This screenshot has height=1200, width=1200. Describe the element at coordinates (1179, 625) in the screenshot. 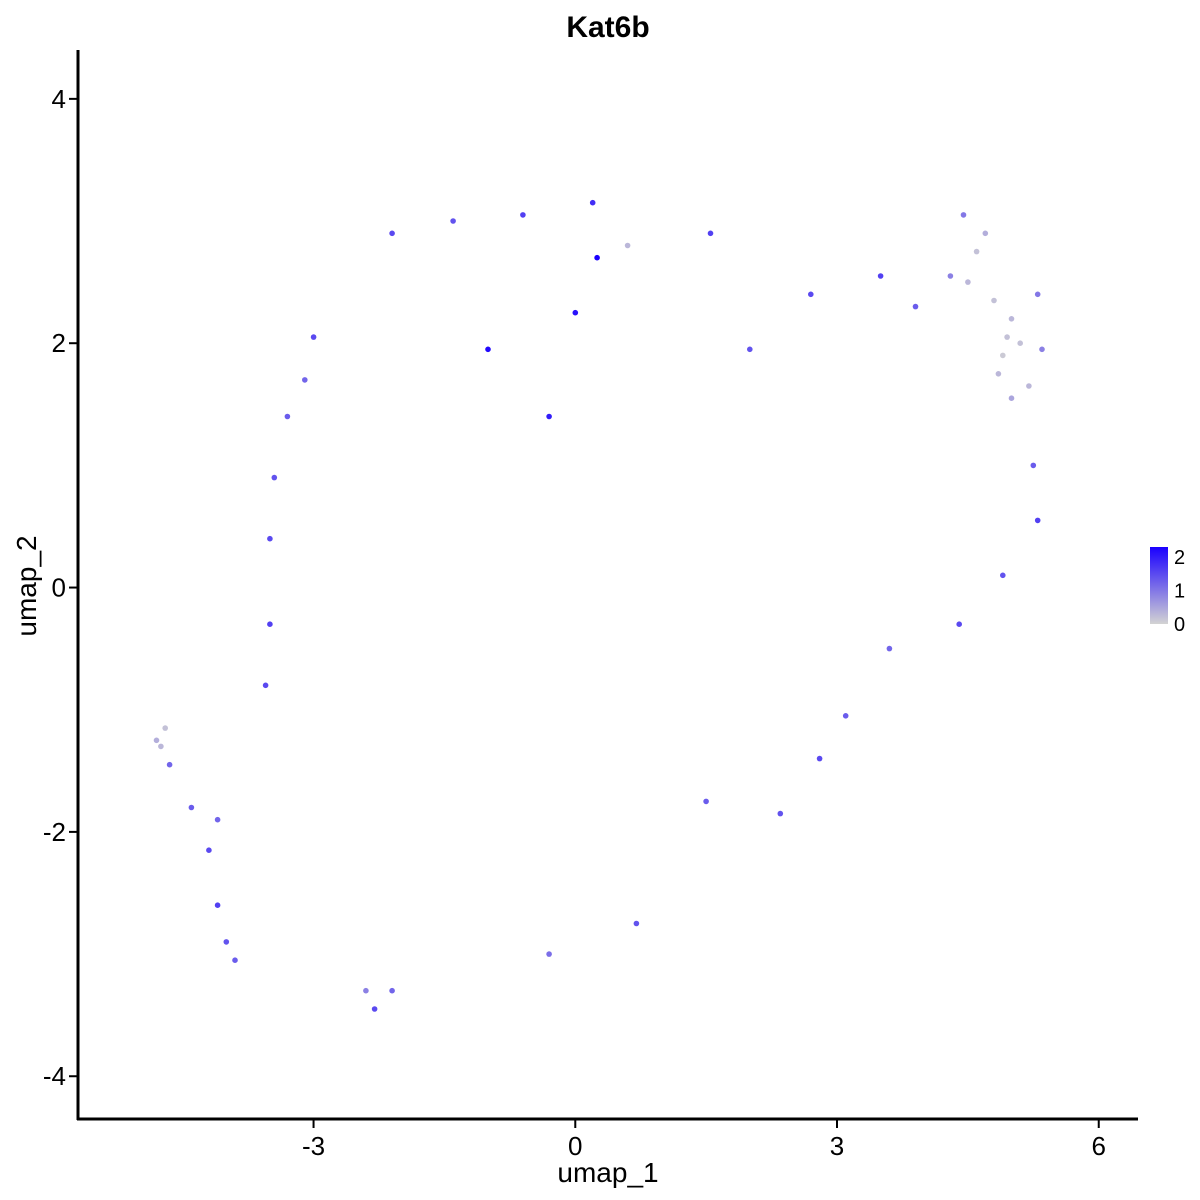

I see `legend-tick-label: 0` at that location.